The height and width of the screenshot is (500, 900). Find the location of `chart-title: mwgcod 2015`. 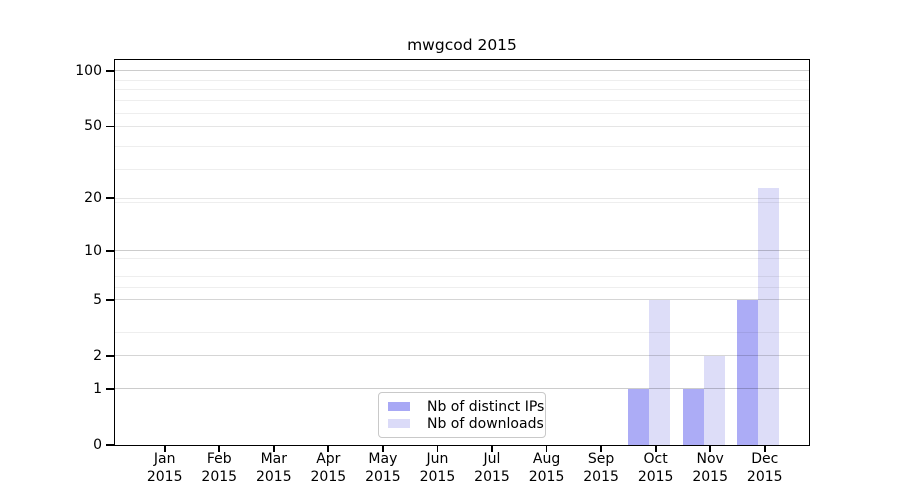

chart-title: mwgcod 2015 is located at coordinates (462, 45).